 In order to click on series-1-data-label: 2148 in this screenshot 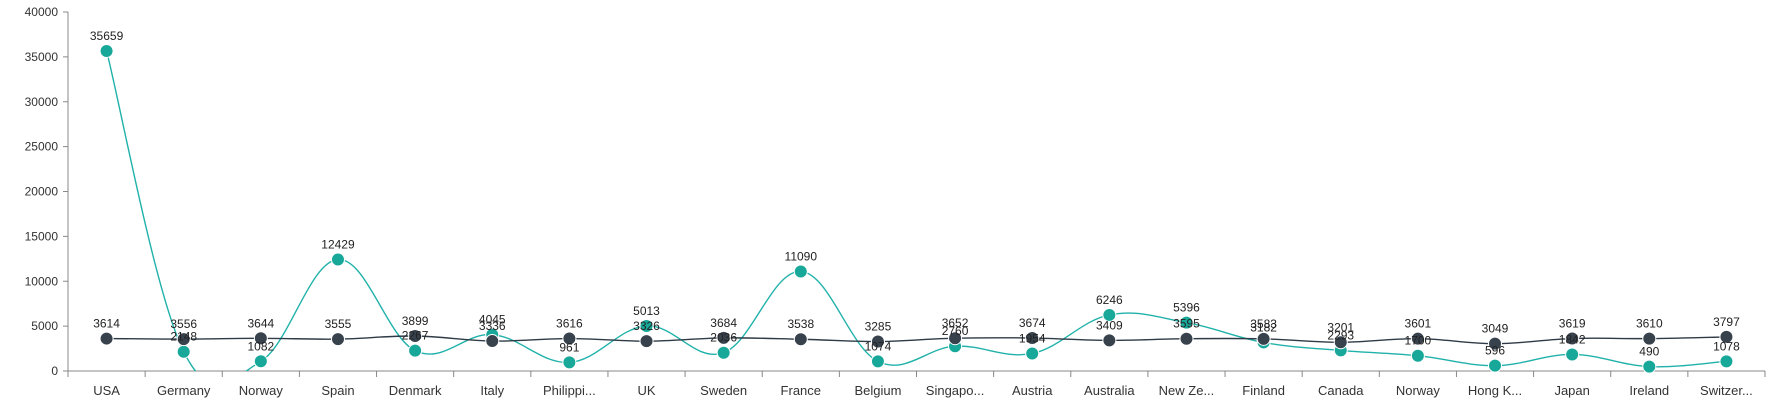, I will do `click(183, 337)`.